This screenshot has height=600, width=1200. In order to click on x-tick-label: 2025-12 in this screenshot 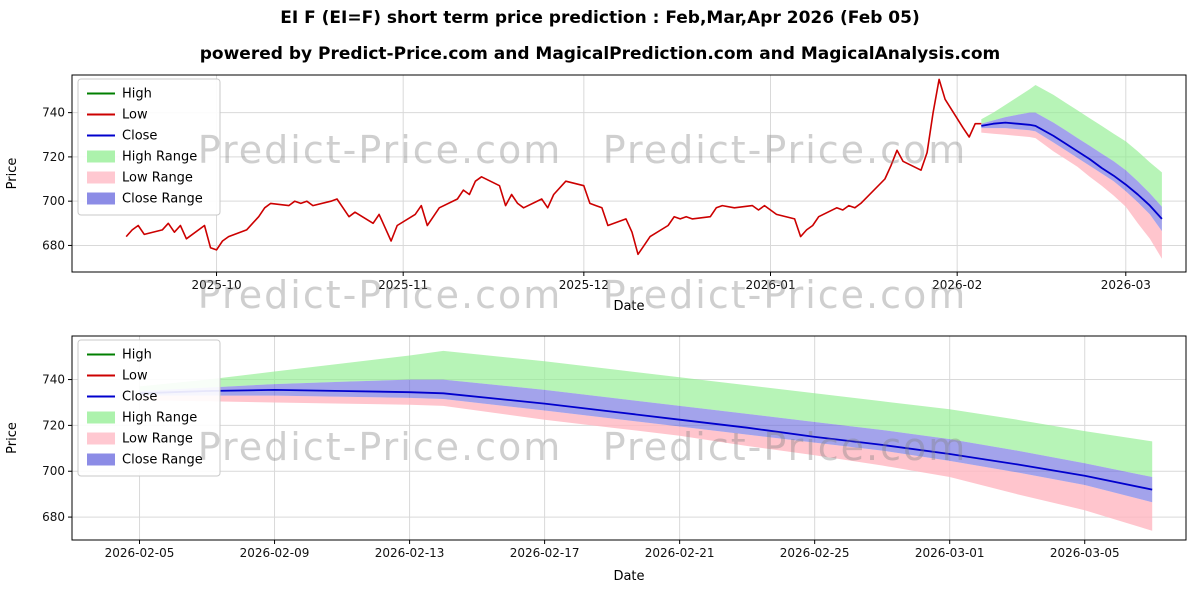, I will do `click(584, 285)`.